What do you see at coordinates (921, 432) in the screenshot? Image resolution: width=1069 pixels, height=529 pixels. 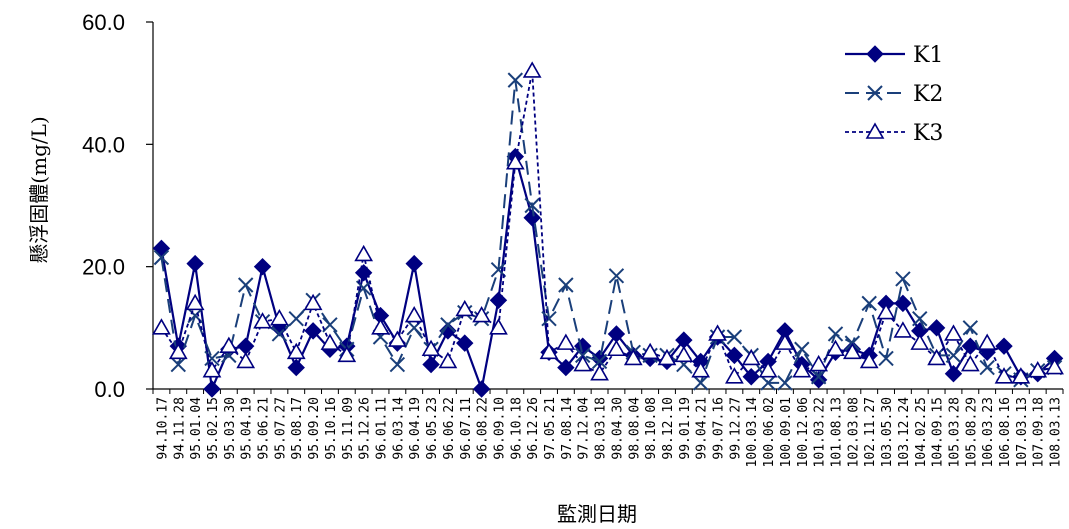 I see `x-tick-label: 104.02.25` at bounding box center [921, 432].